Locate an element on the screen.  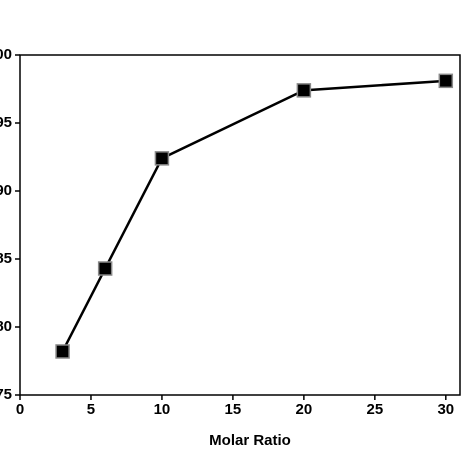
y-tick-label: 80 is located at coordinates (6, 326).